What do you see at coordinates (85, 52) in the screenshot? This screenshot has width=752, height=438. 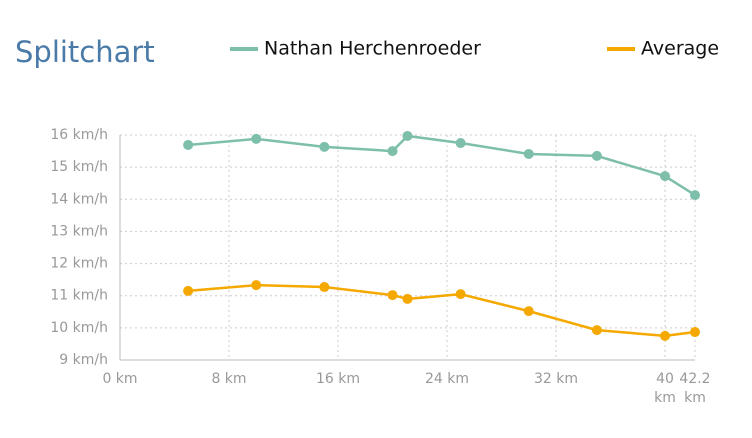 I see `chart-title: Splitchart` at bounding box center [85, 52].